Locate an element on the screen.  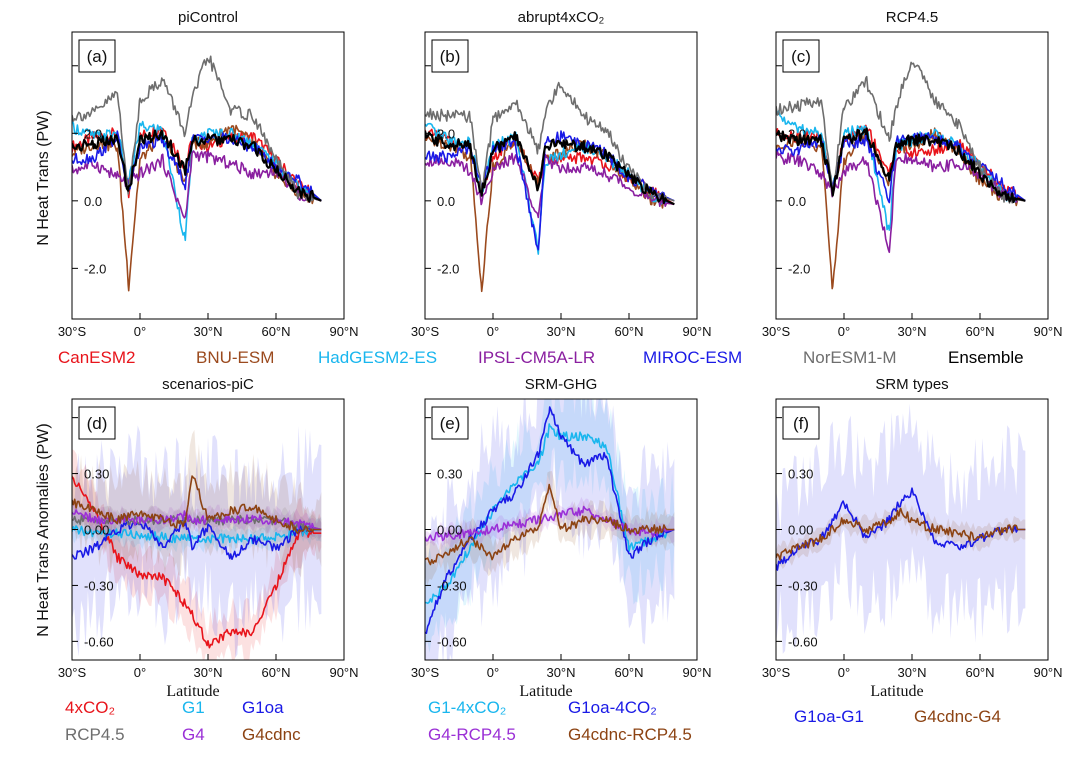
series-line-4xCO2 is located at coordinates (197, 562).